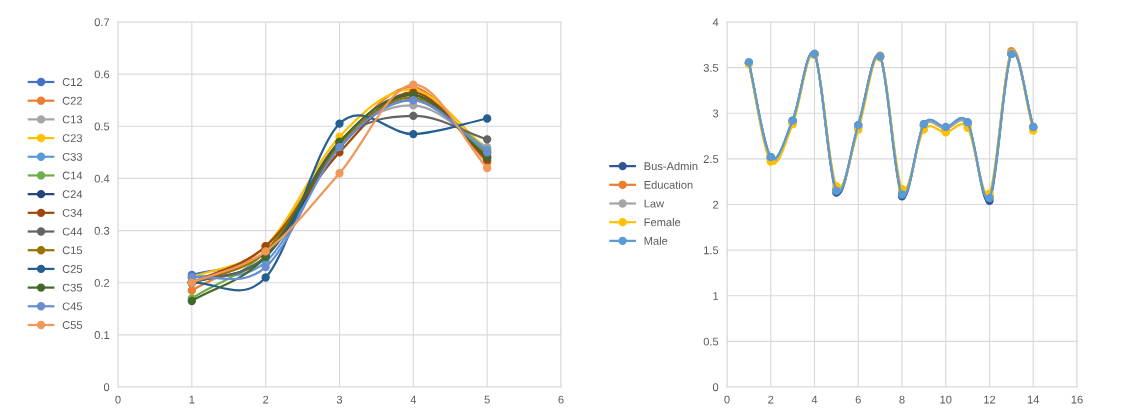 The image size is (1132, 417). What do you see at coordinates (72, 100) in the screenshot?
I see `legend-label: C22` at bounding box center [72, 100].